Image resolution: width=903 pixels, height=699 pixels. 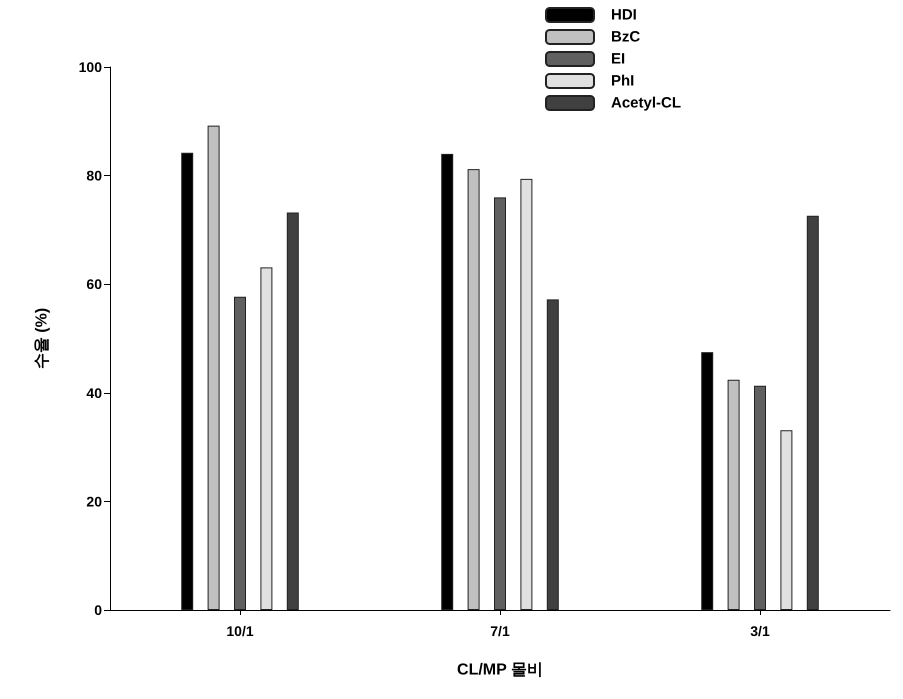 I want to click on y-tick-label: 20, so click(x=94, y=501).